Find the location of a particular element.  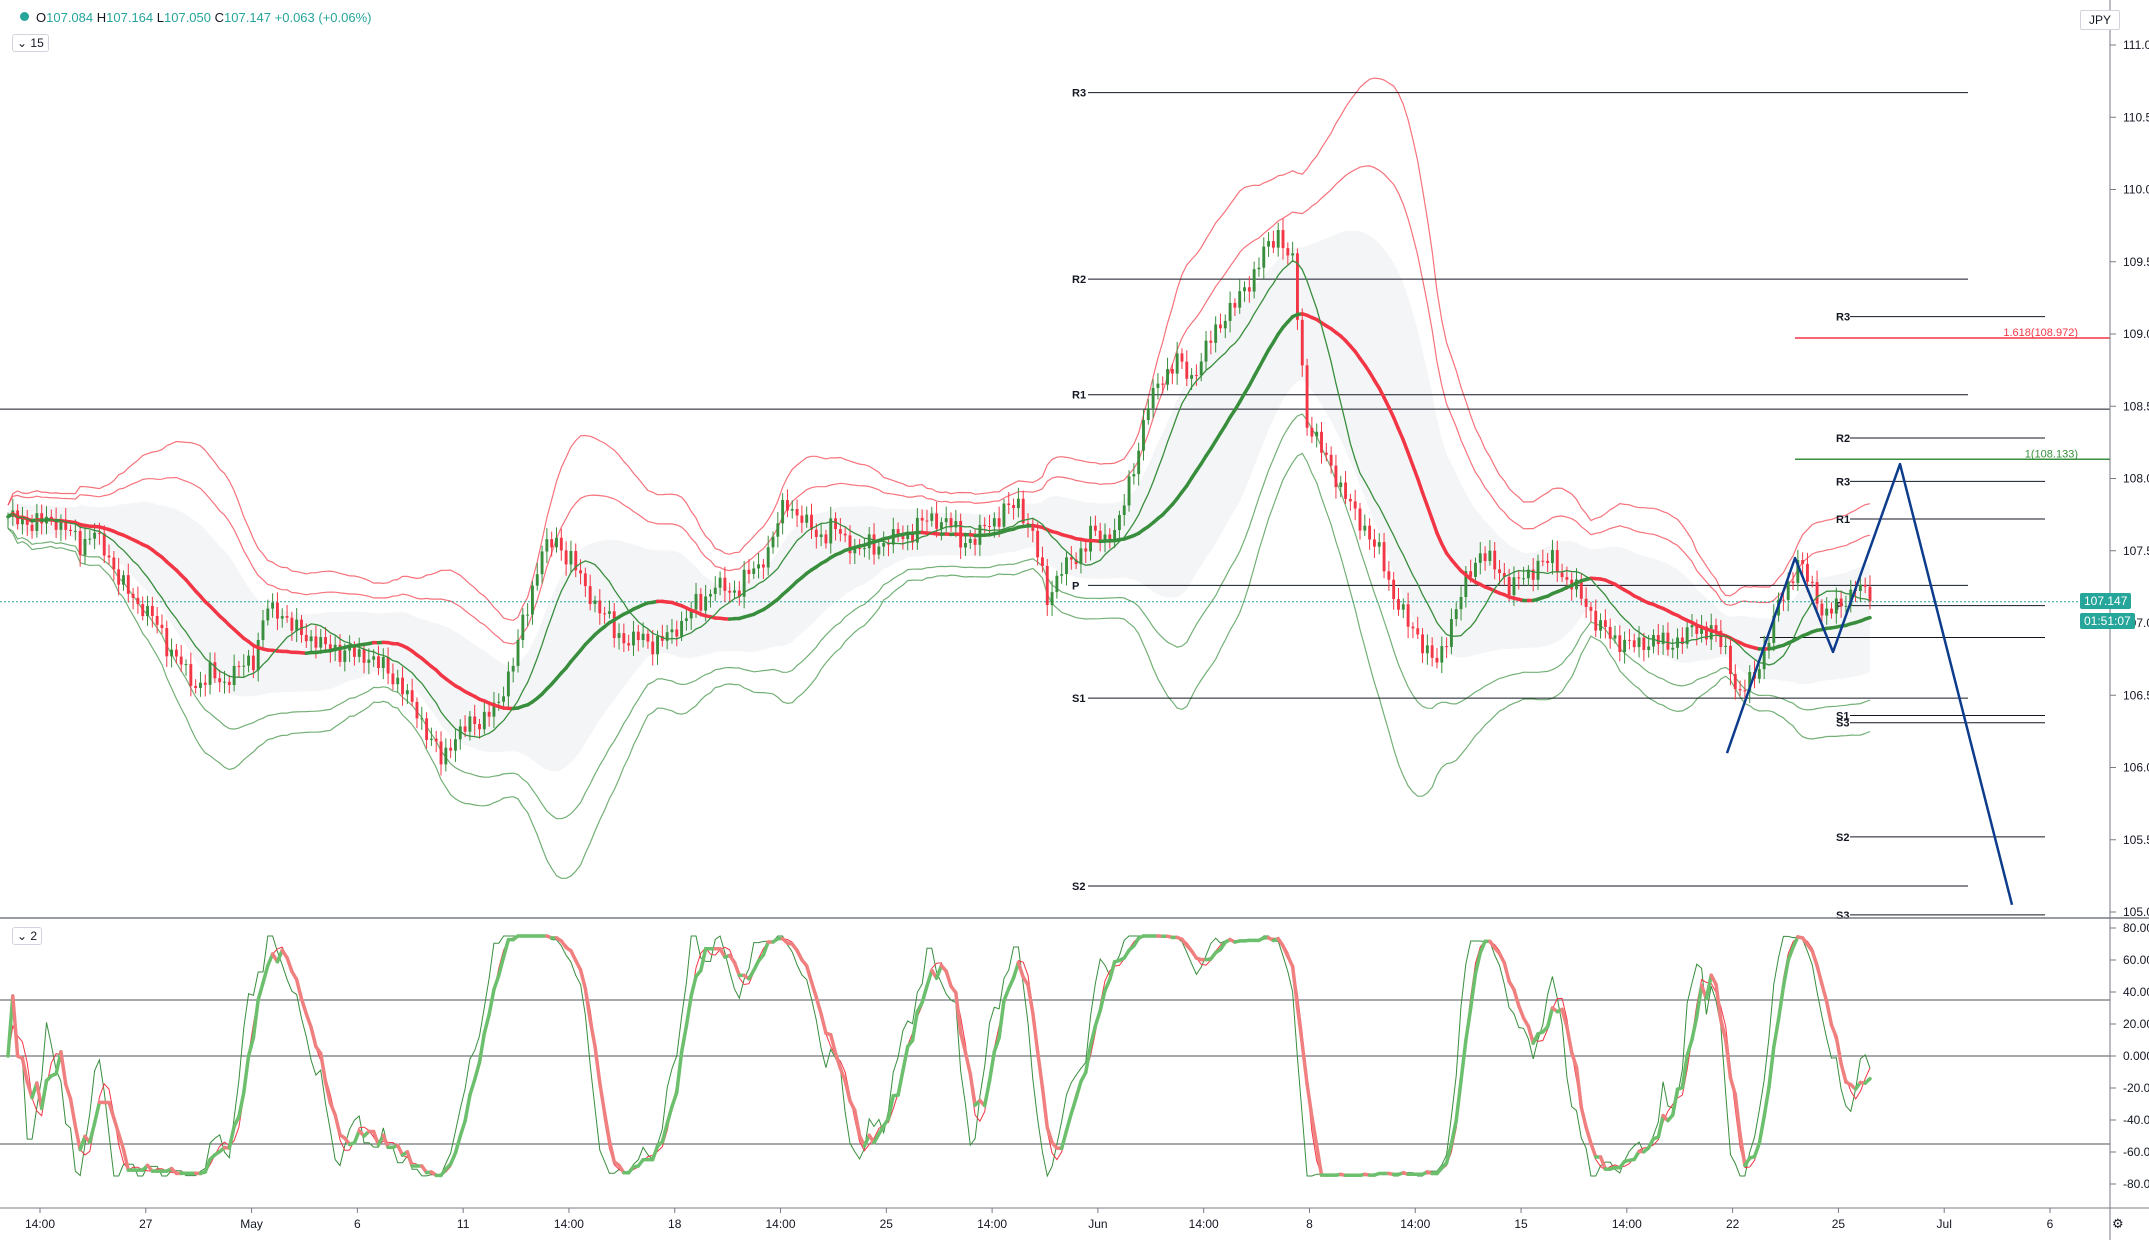

gear-icon: ⚙ is located at coordinates (2118, 1224).